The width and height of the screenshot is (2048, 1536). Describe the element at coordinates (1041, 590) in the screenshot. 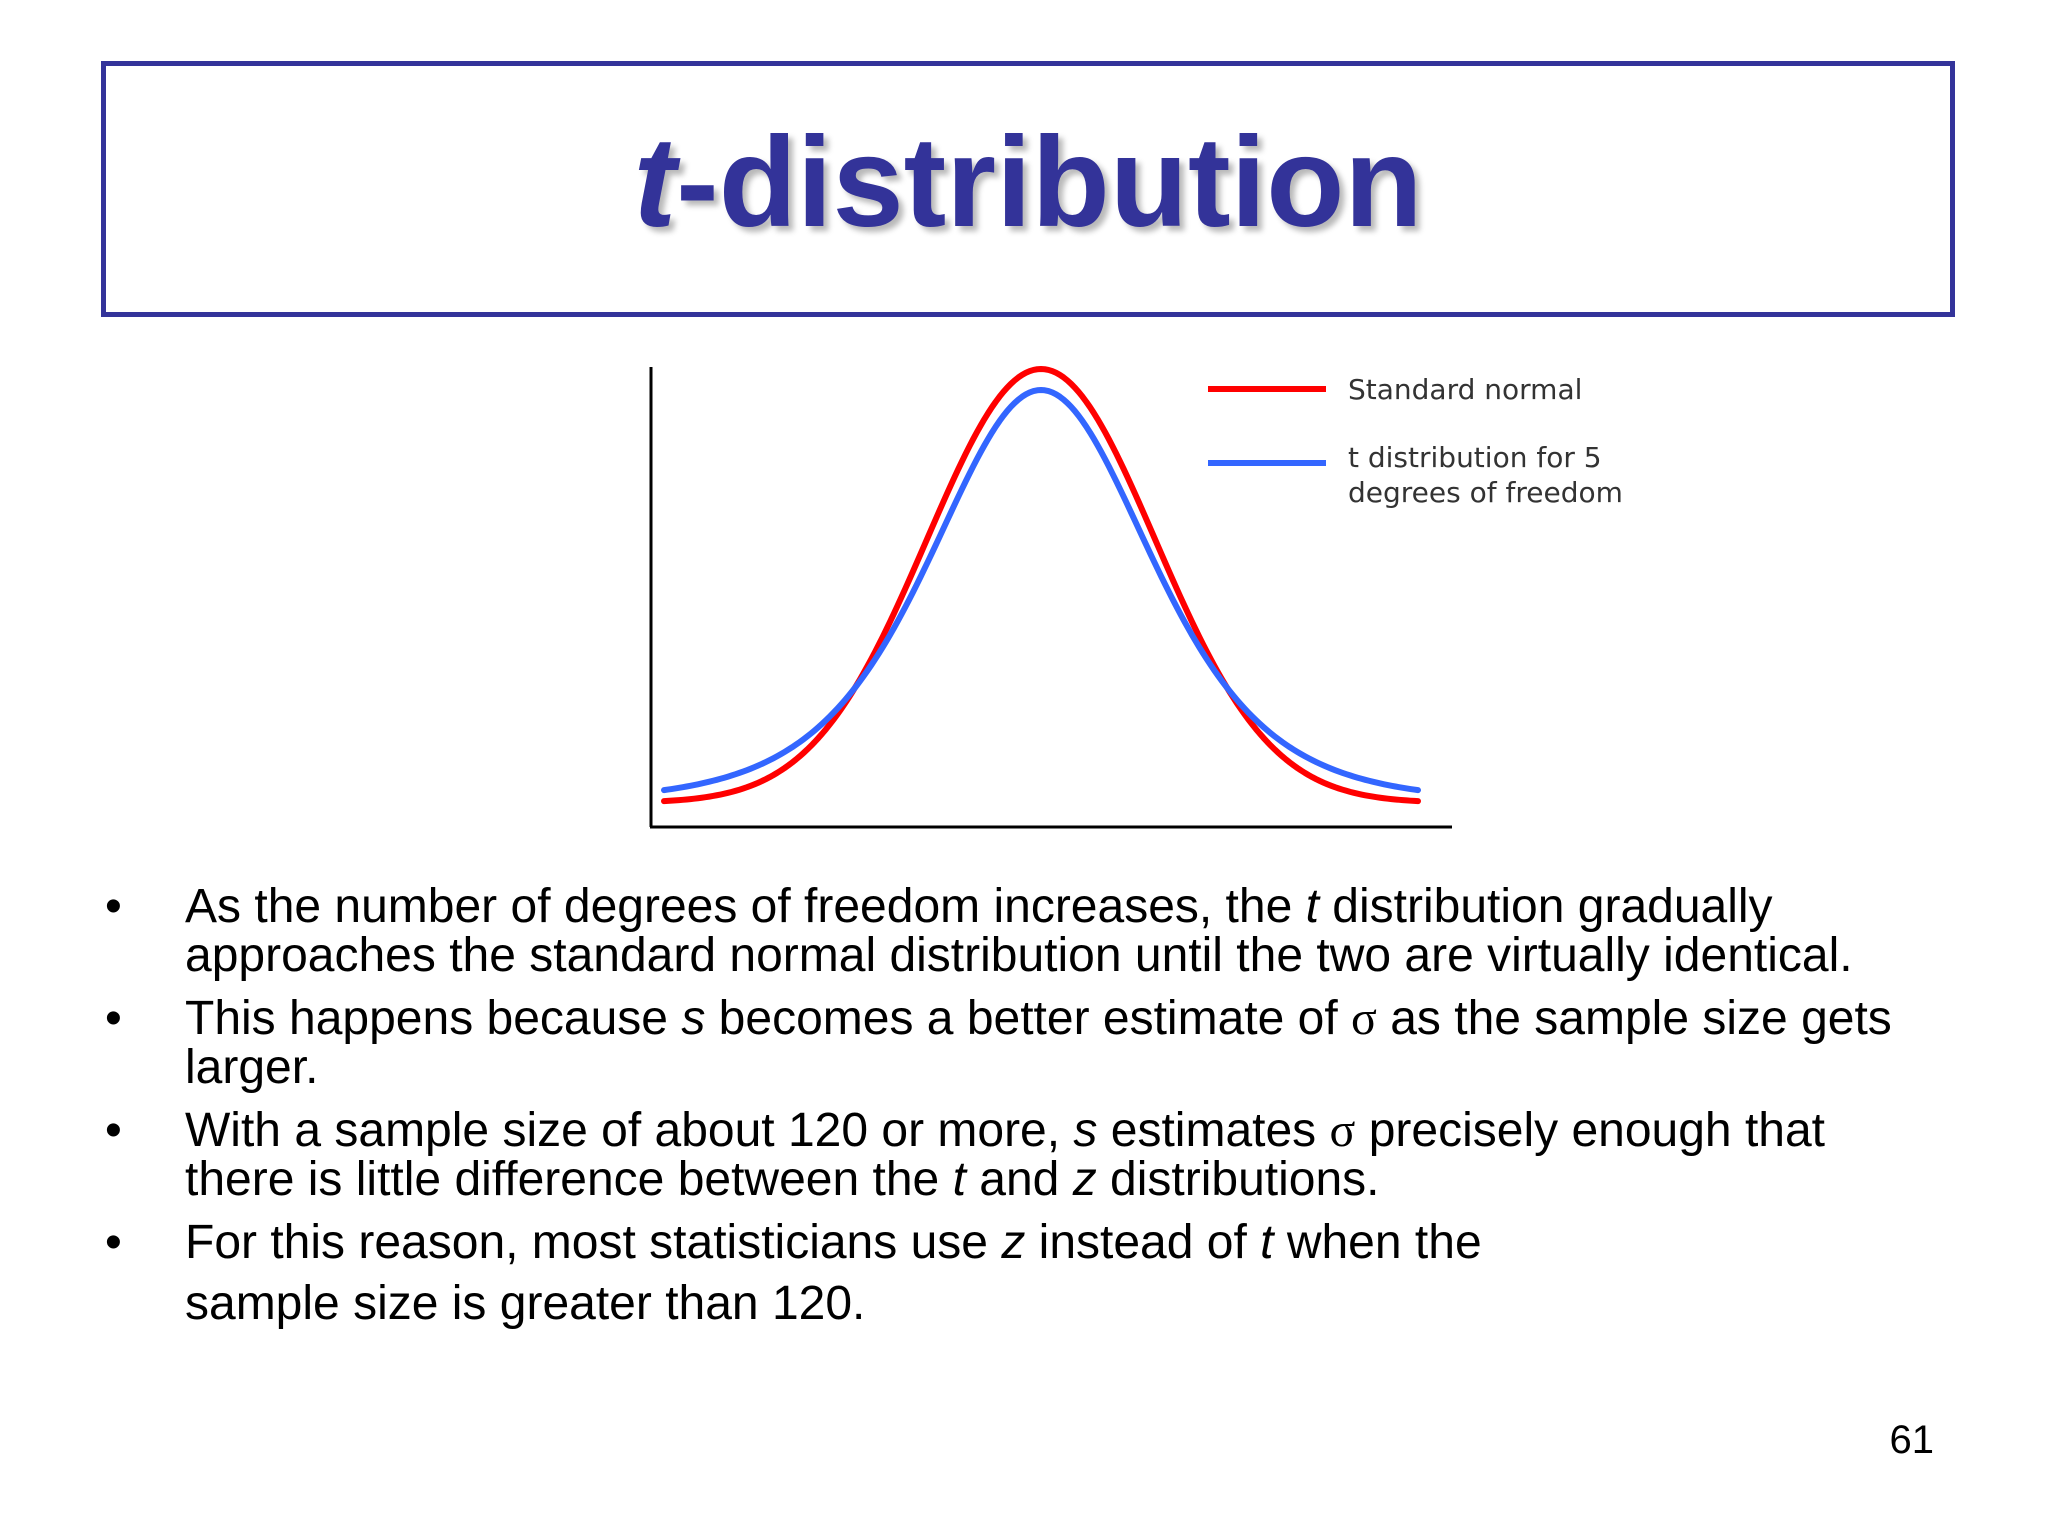

I see `series-line-t-distribution` at that location.